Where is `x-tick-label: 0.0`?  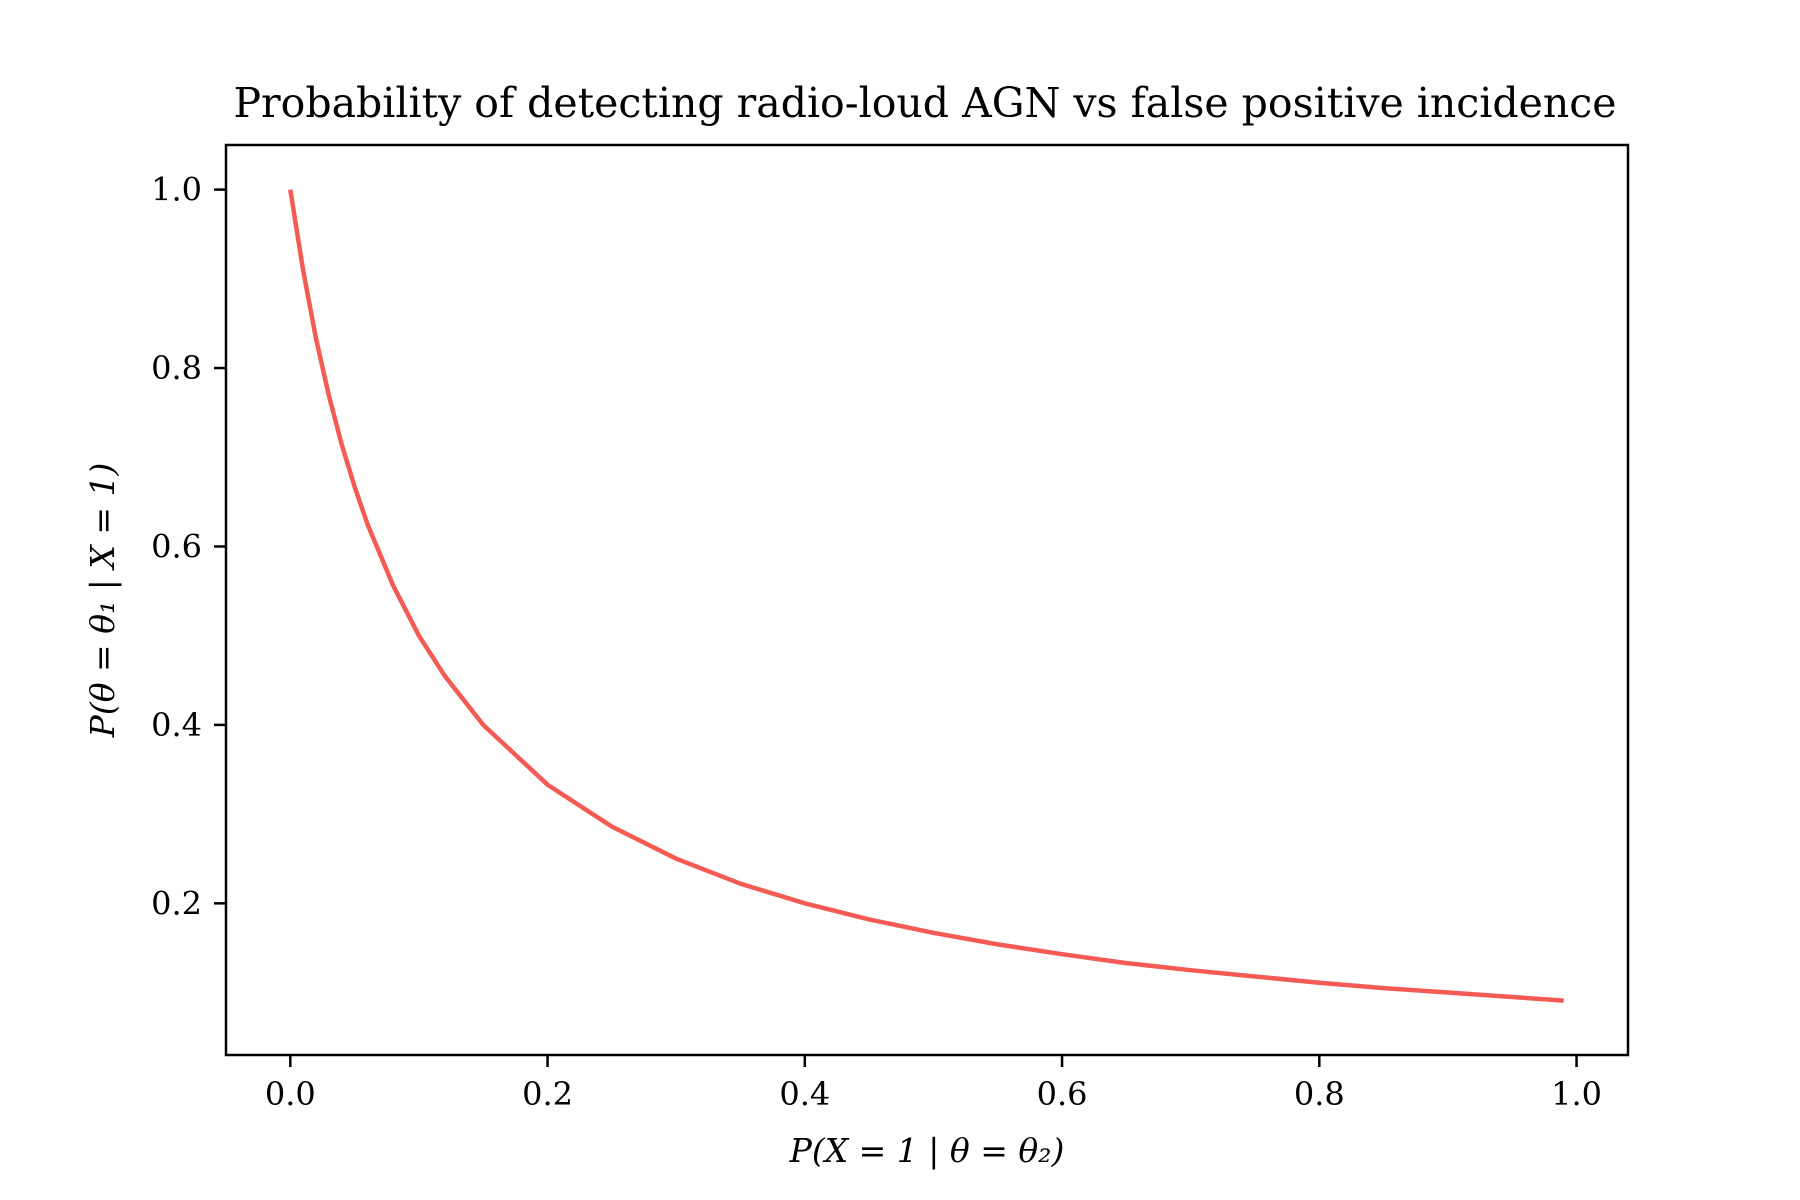
x-tick-label: 0.0 is located at coordinates (290, 1094).